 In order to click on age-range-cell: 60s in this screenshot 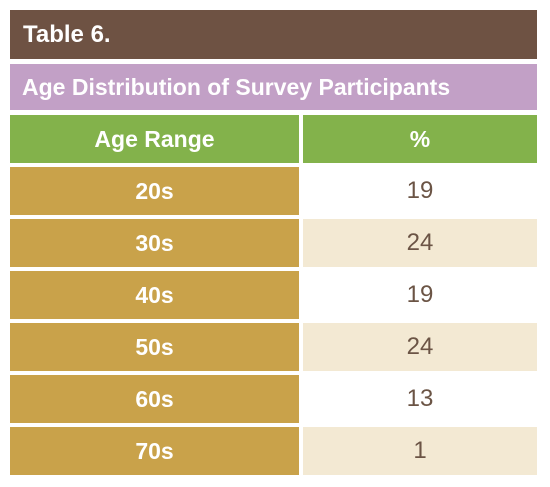, I will do `click(154, 399)`.